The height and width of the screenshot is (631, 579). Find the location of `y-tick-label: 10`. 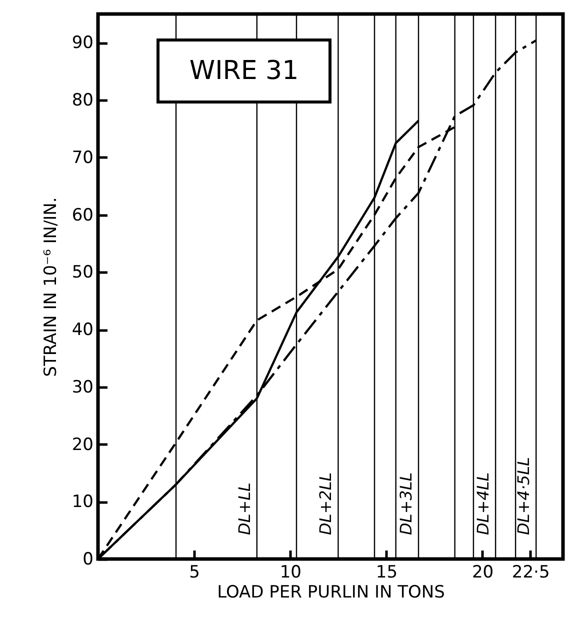

y-tick-label: 10 is located at coordinates (83, 502).